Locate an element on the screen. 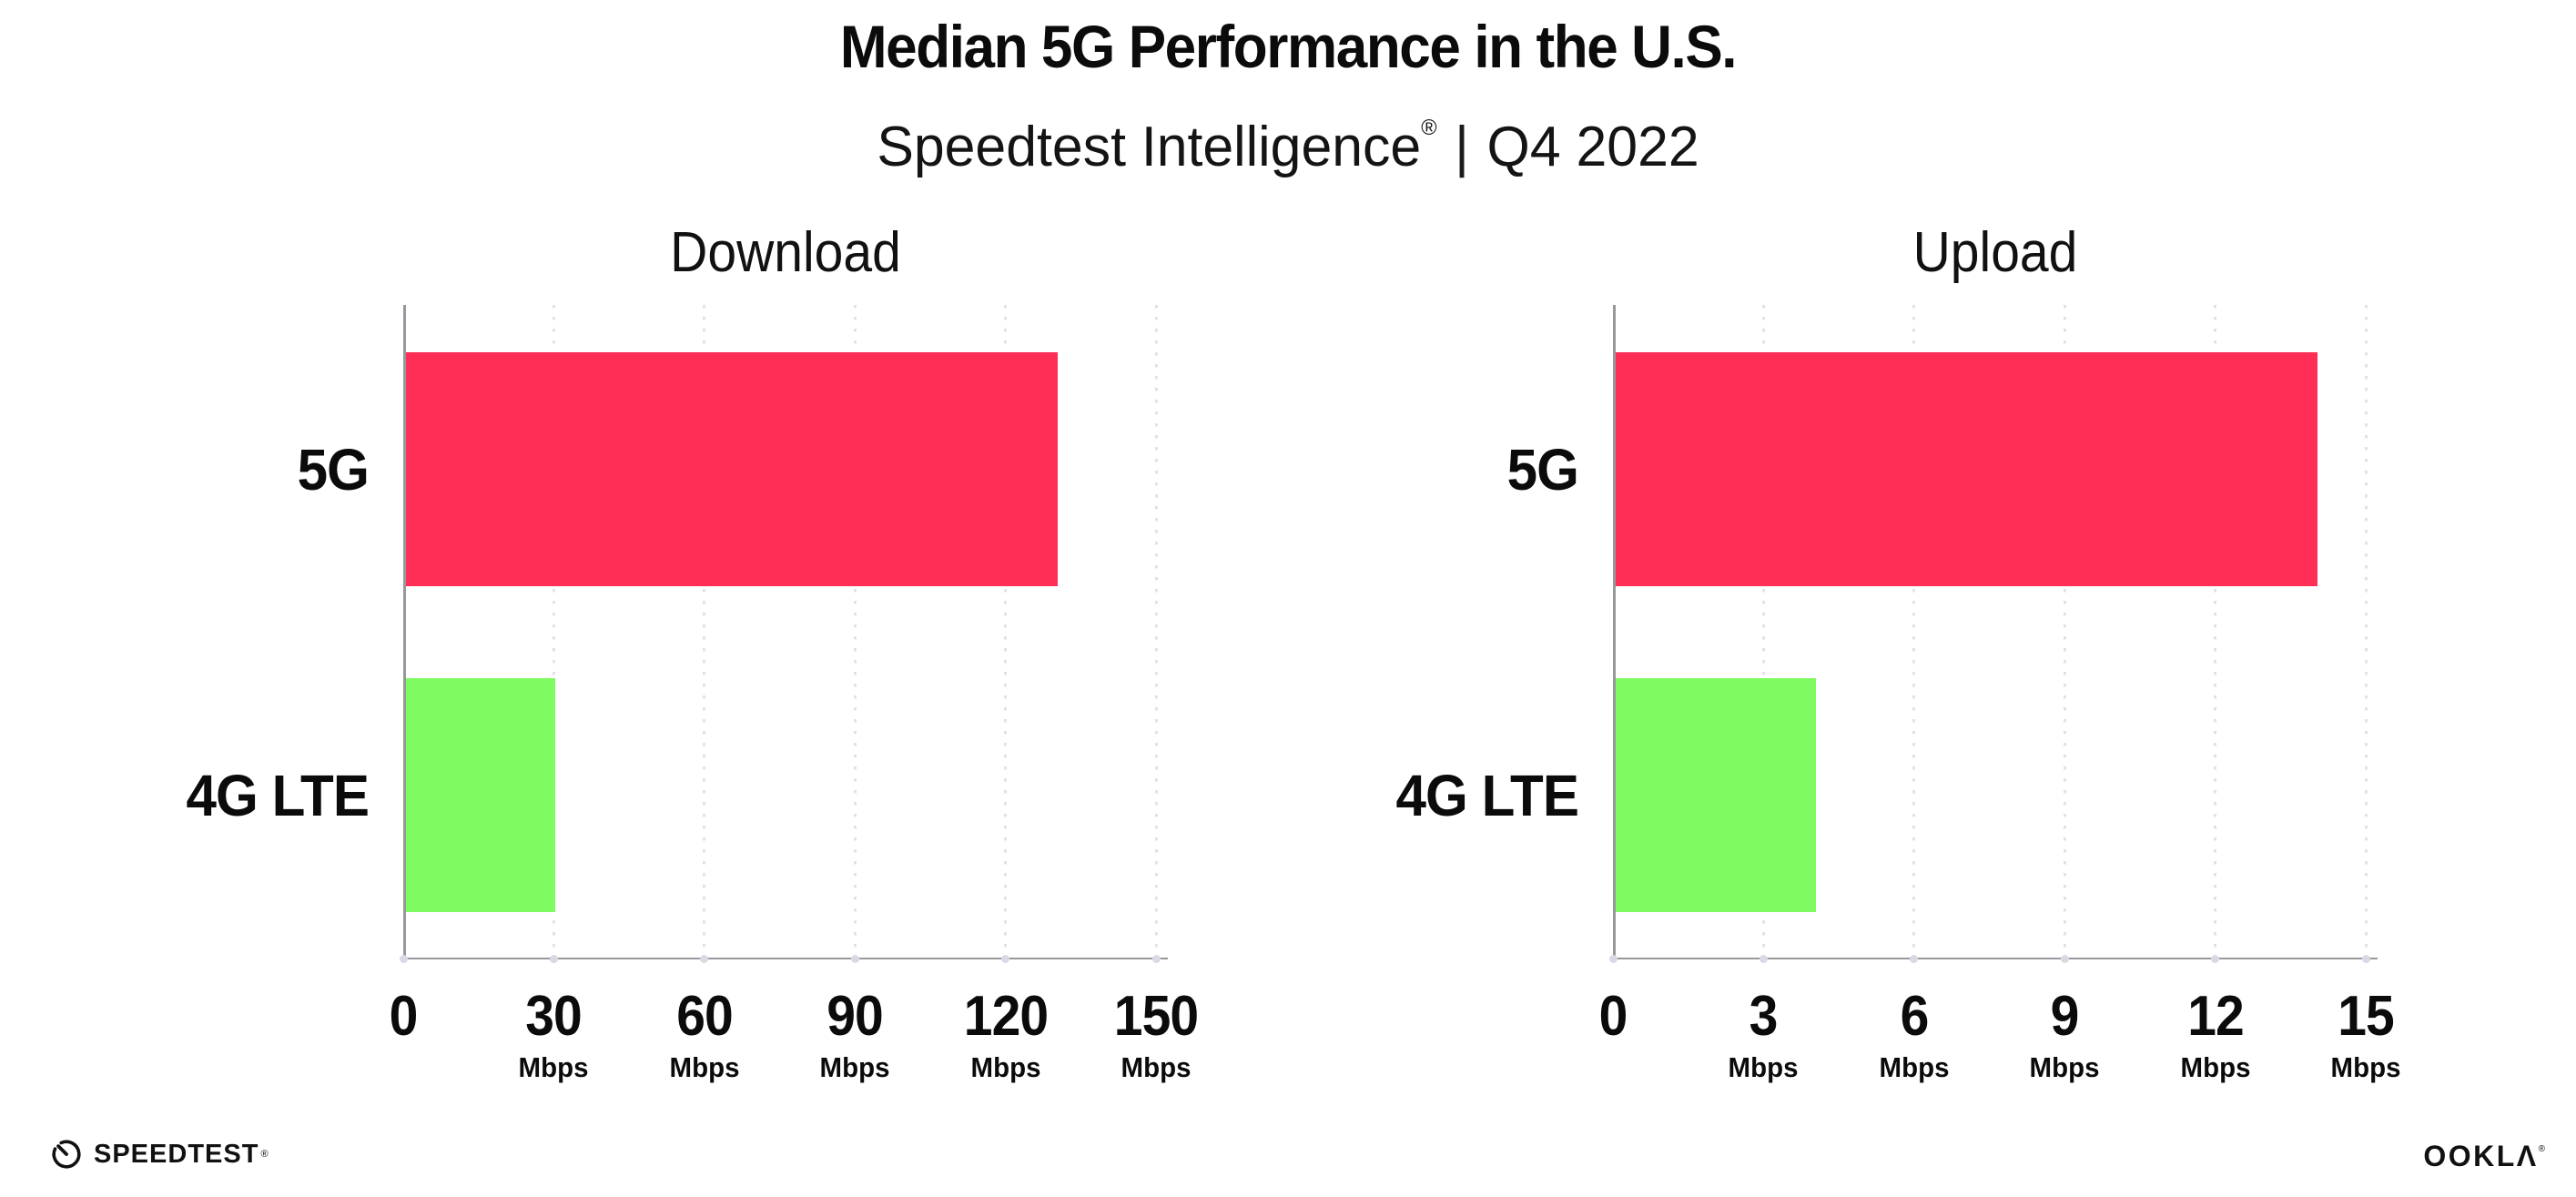  x-tick-value: 12 is located at coordinates (2215, 1017).